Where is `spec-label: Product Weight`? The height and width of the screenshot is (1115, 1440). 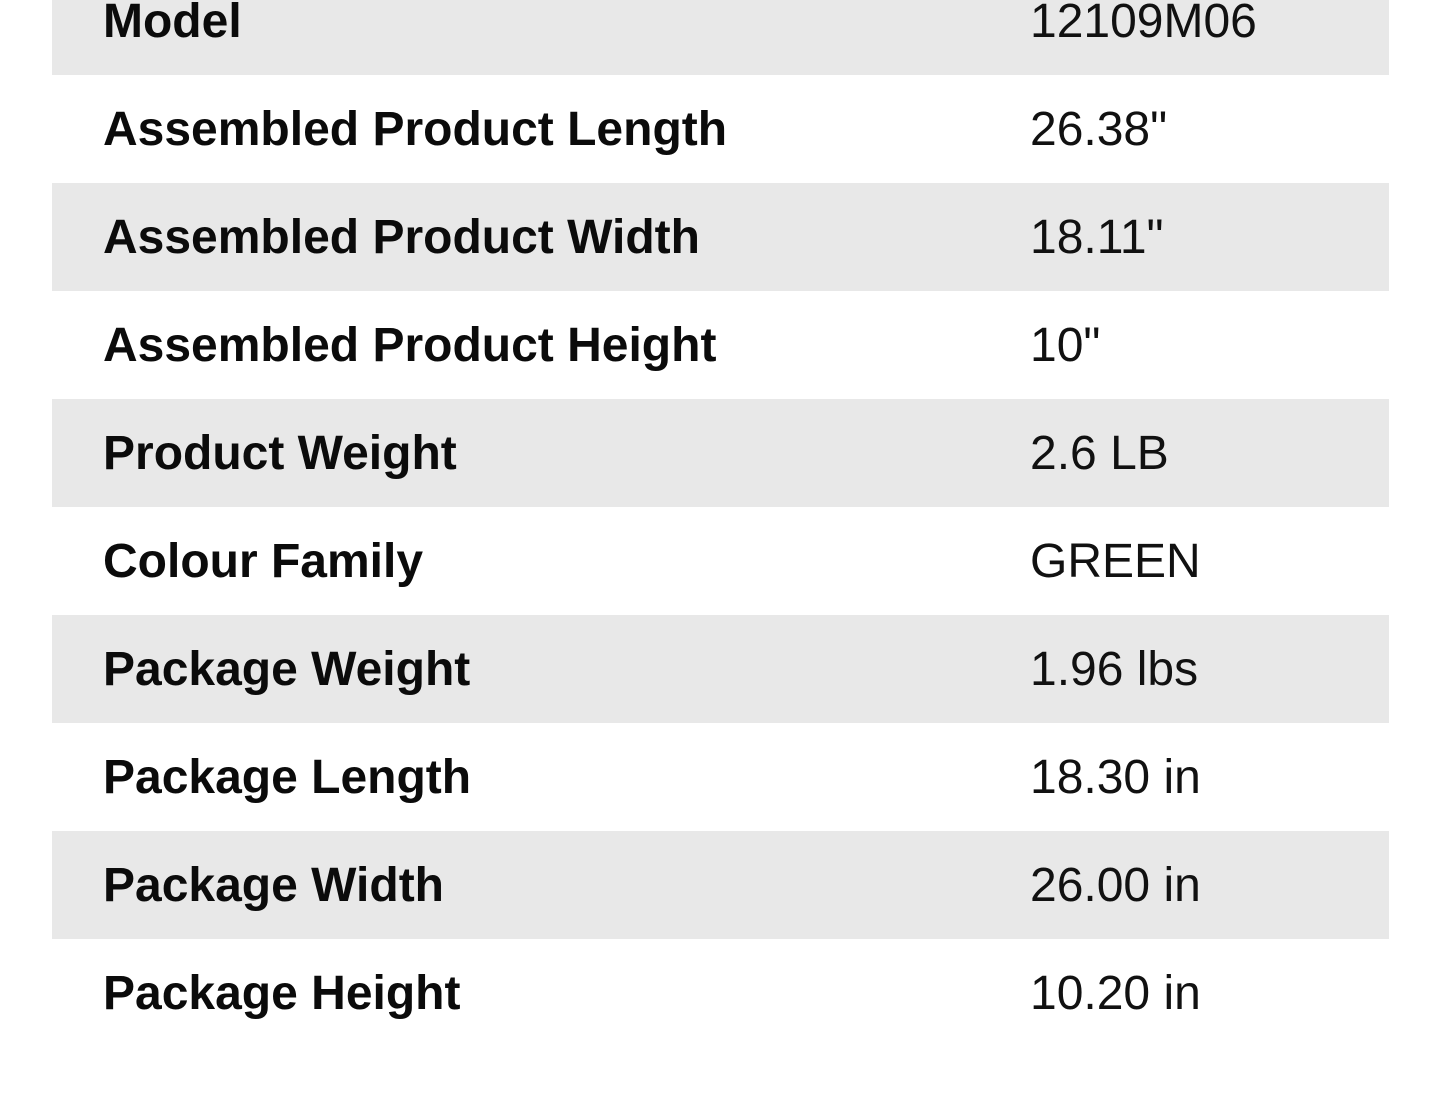
spec-label: Product Weight is located at coordinates (280, 453).